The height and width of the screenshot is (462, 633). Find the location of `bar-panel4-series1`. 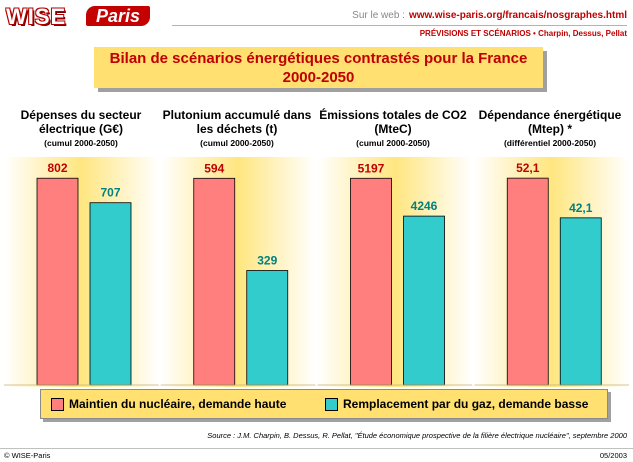

bar-panel4-series1 is located at coordinates (527, 281).